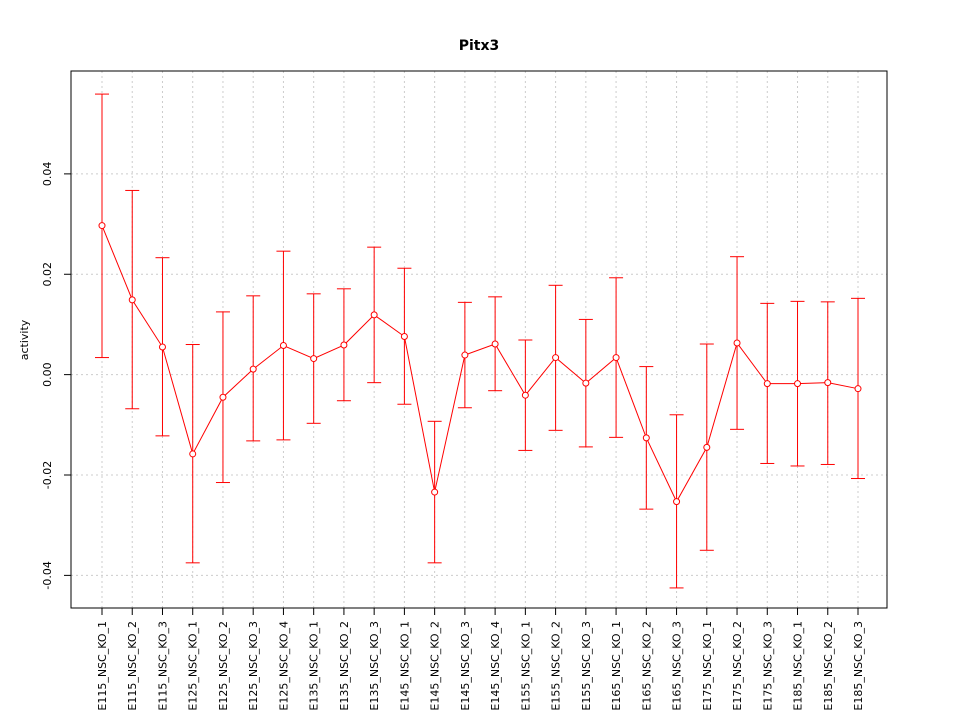 This screenshot has height=720, width=960. Describe the element at coordinates (798, 666) in the screenshot. I see `x-tick-label: E185_NSC_KO_1` at that location.